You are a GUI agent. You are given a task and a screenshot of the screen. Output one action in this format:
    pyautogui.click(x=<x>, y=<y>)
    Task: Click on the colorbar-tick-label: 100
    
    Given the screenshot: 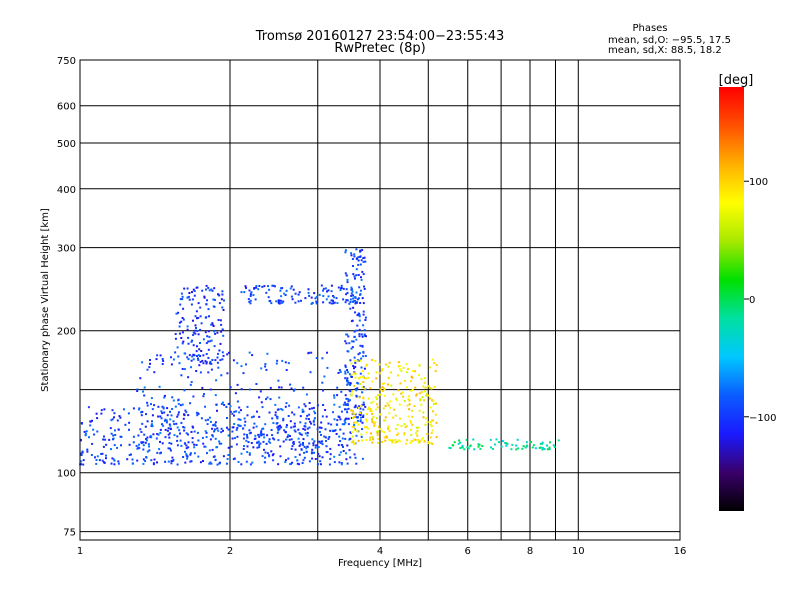 What is the action you would take?
    pyautogui.click(x=758, y=182)
    